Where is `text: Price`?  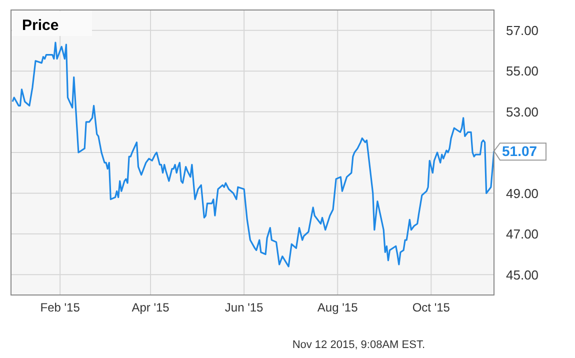 text: Price is located at coordinates (40, 25).